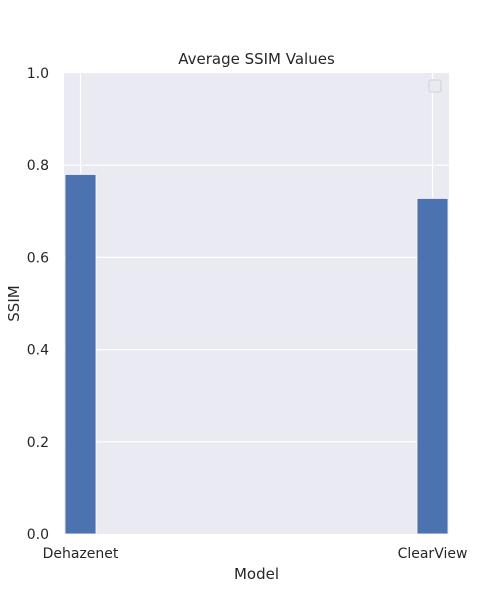 The width and height of the screenshot is (500, 600). What do you see at coordinates (81, 554) in the screenshot?
I see `x-tick-label: Dehazenet` at bounding box center [81, 554].